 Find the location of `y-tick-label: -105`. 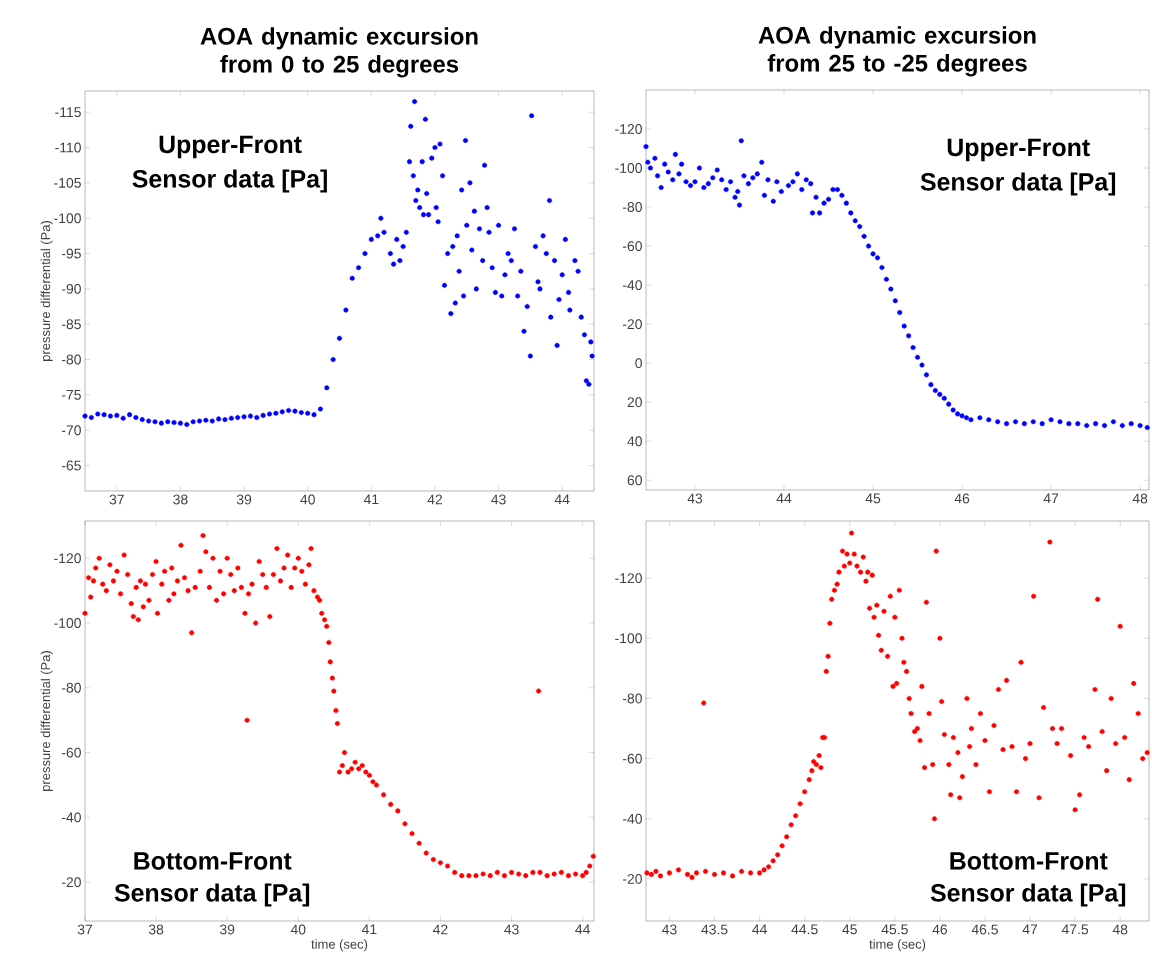

y-tick-label: -105 is located at coordinates (67, 182).